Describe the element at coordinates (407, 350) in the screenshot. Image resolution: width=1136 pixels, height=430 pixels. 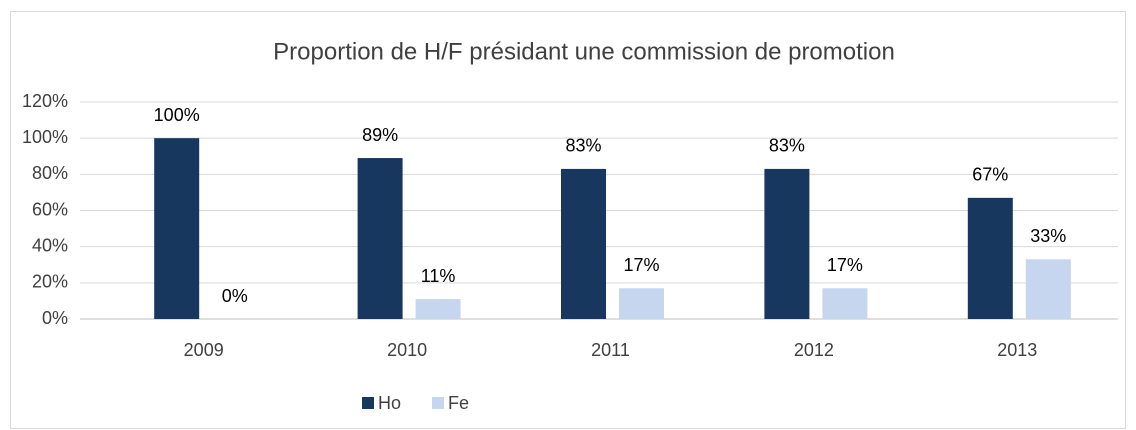
I see `x-tick-label: 2010` at that location.